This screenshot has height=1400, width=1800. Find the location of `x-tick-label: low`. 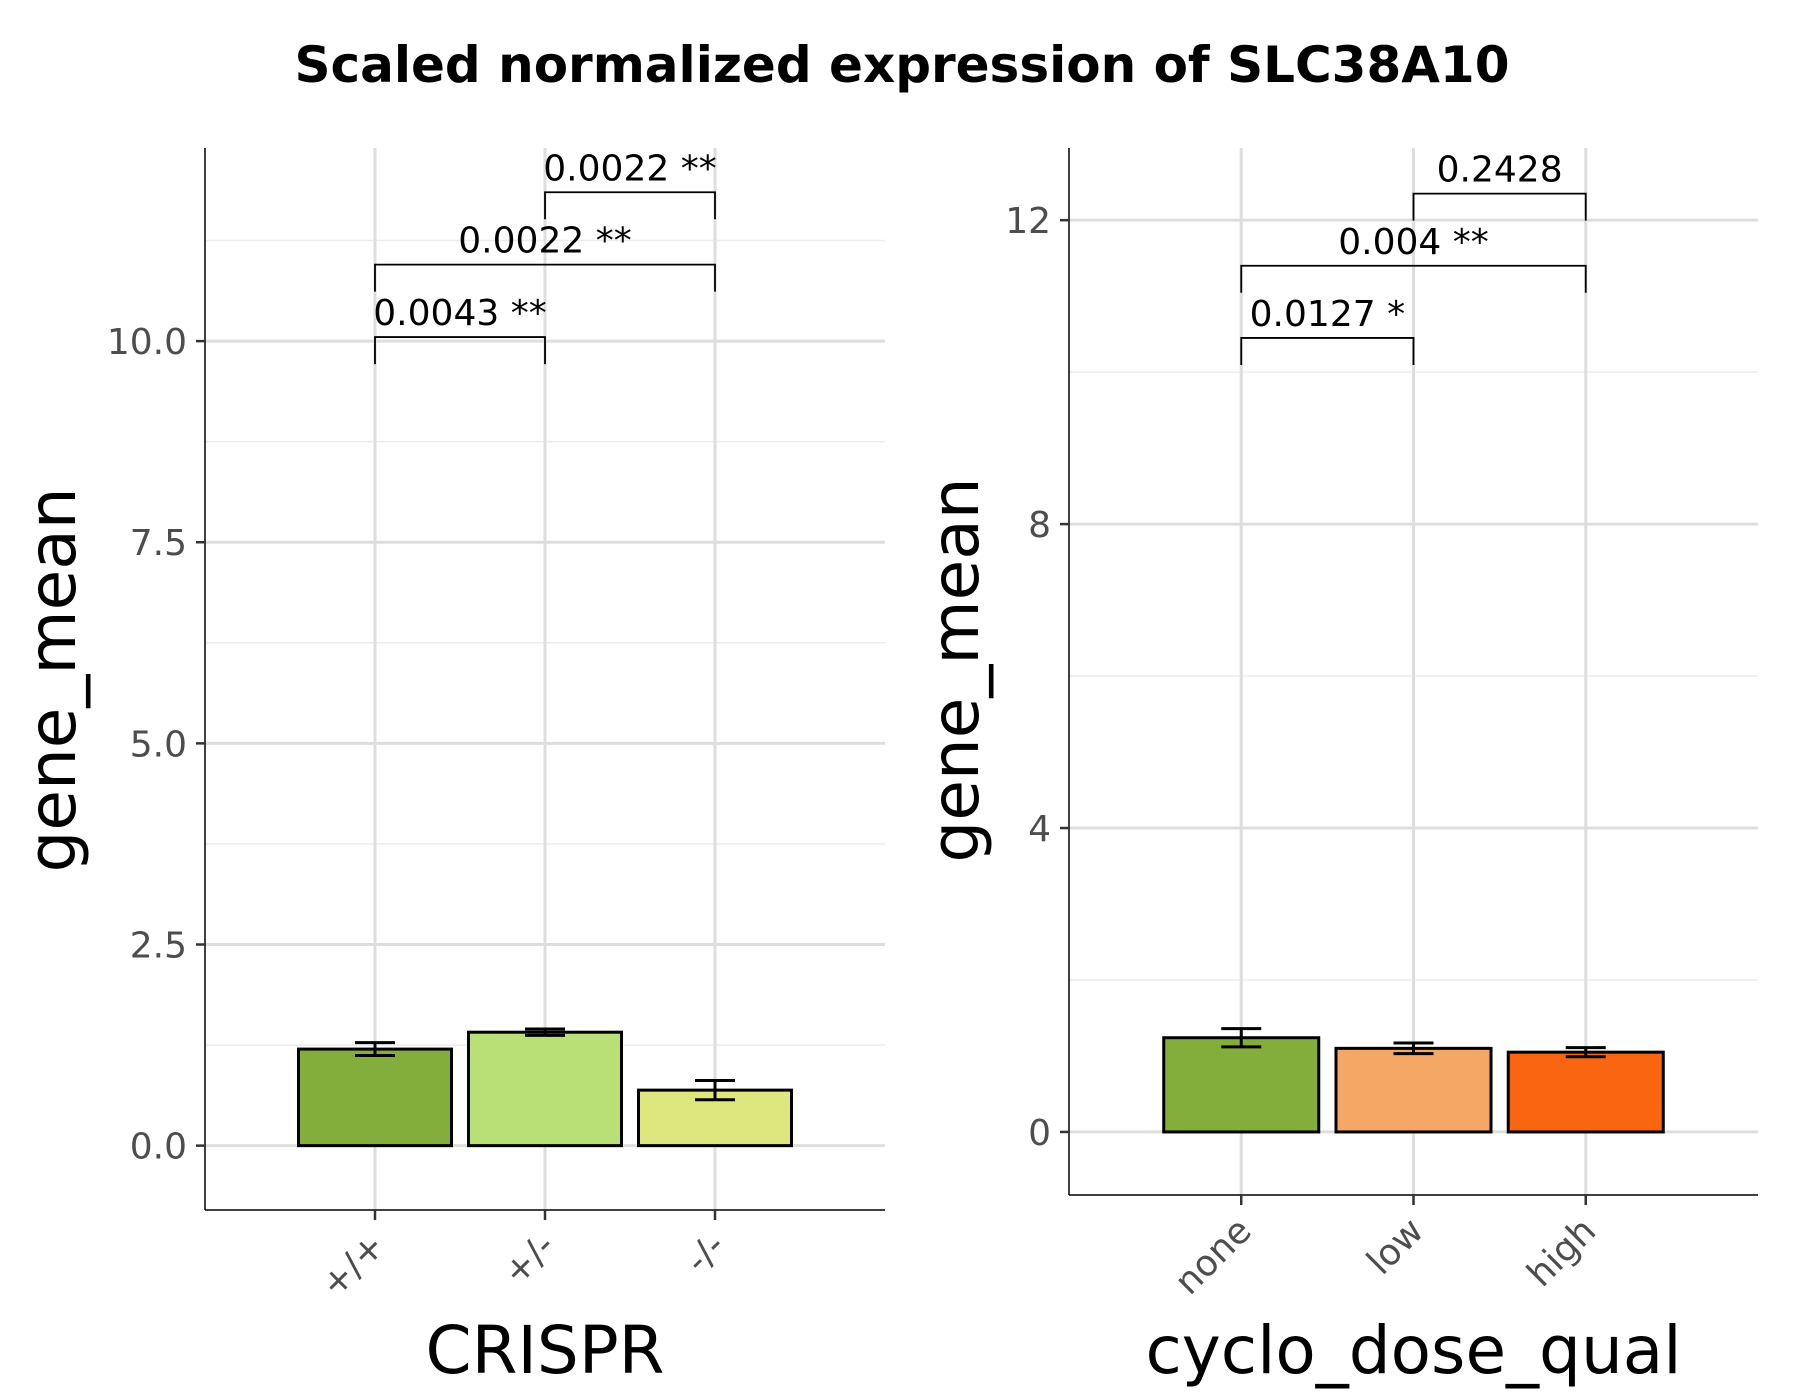

x-tick-label: low is located at coordinates (1395, 1246).